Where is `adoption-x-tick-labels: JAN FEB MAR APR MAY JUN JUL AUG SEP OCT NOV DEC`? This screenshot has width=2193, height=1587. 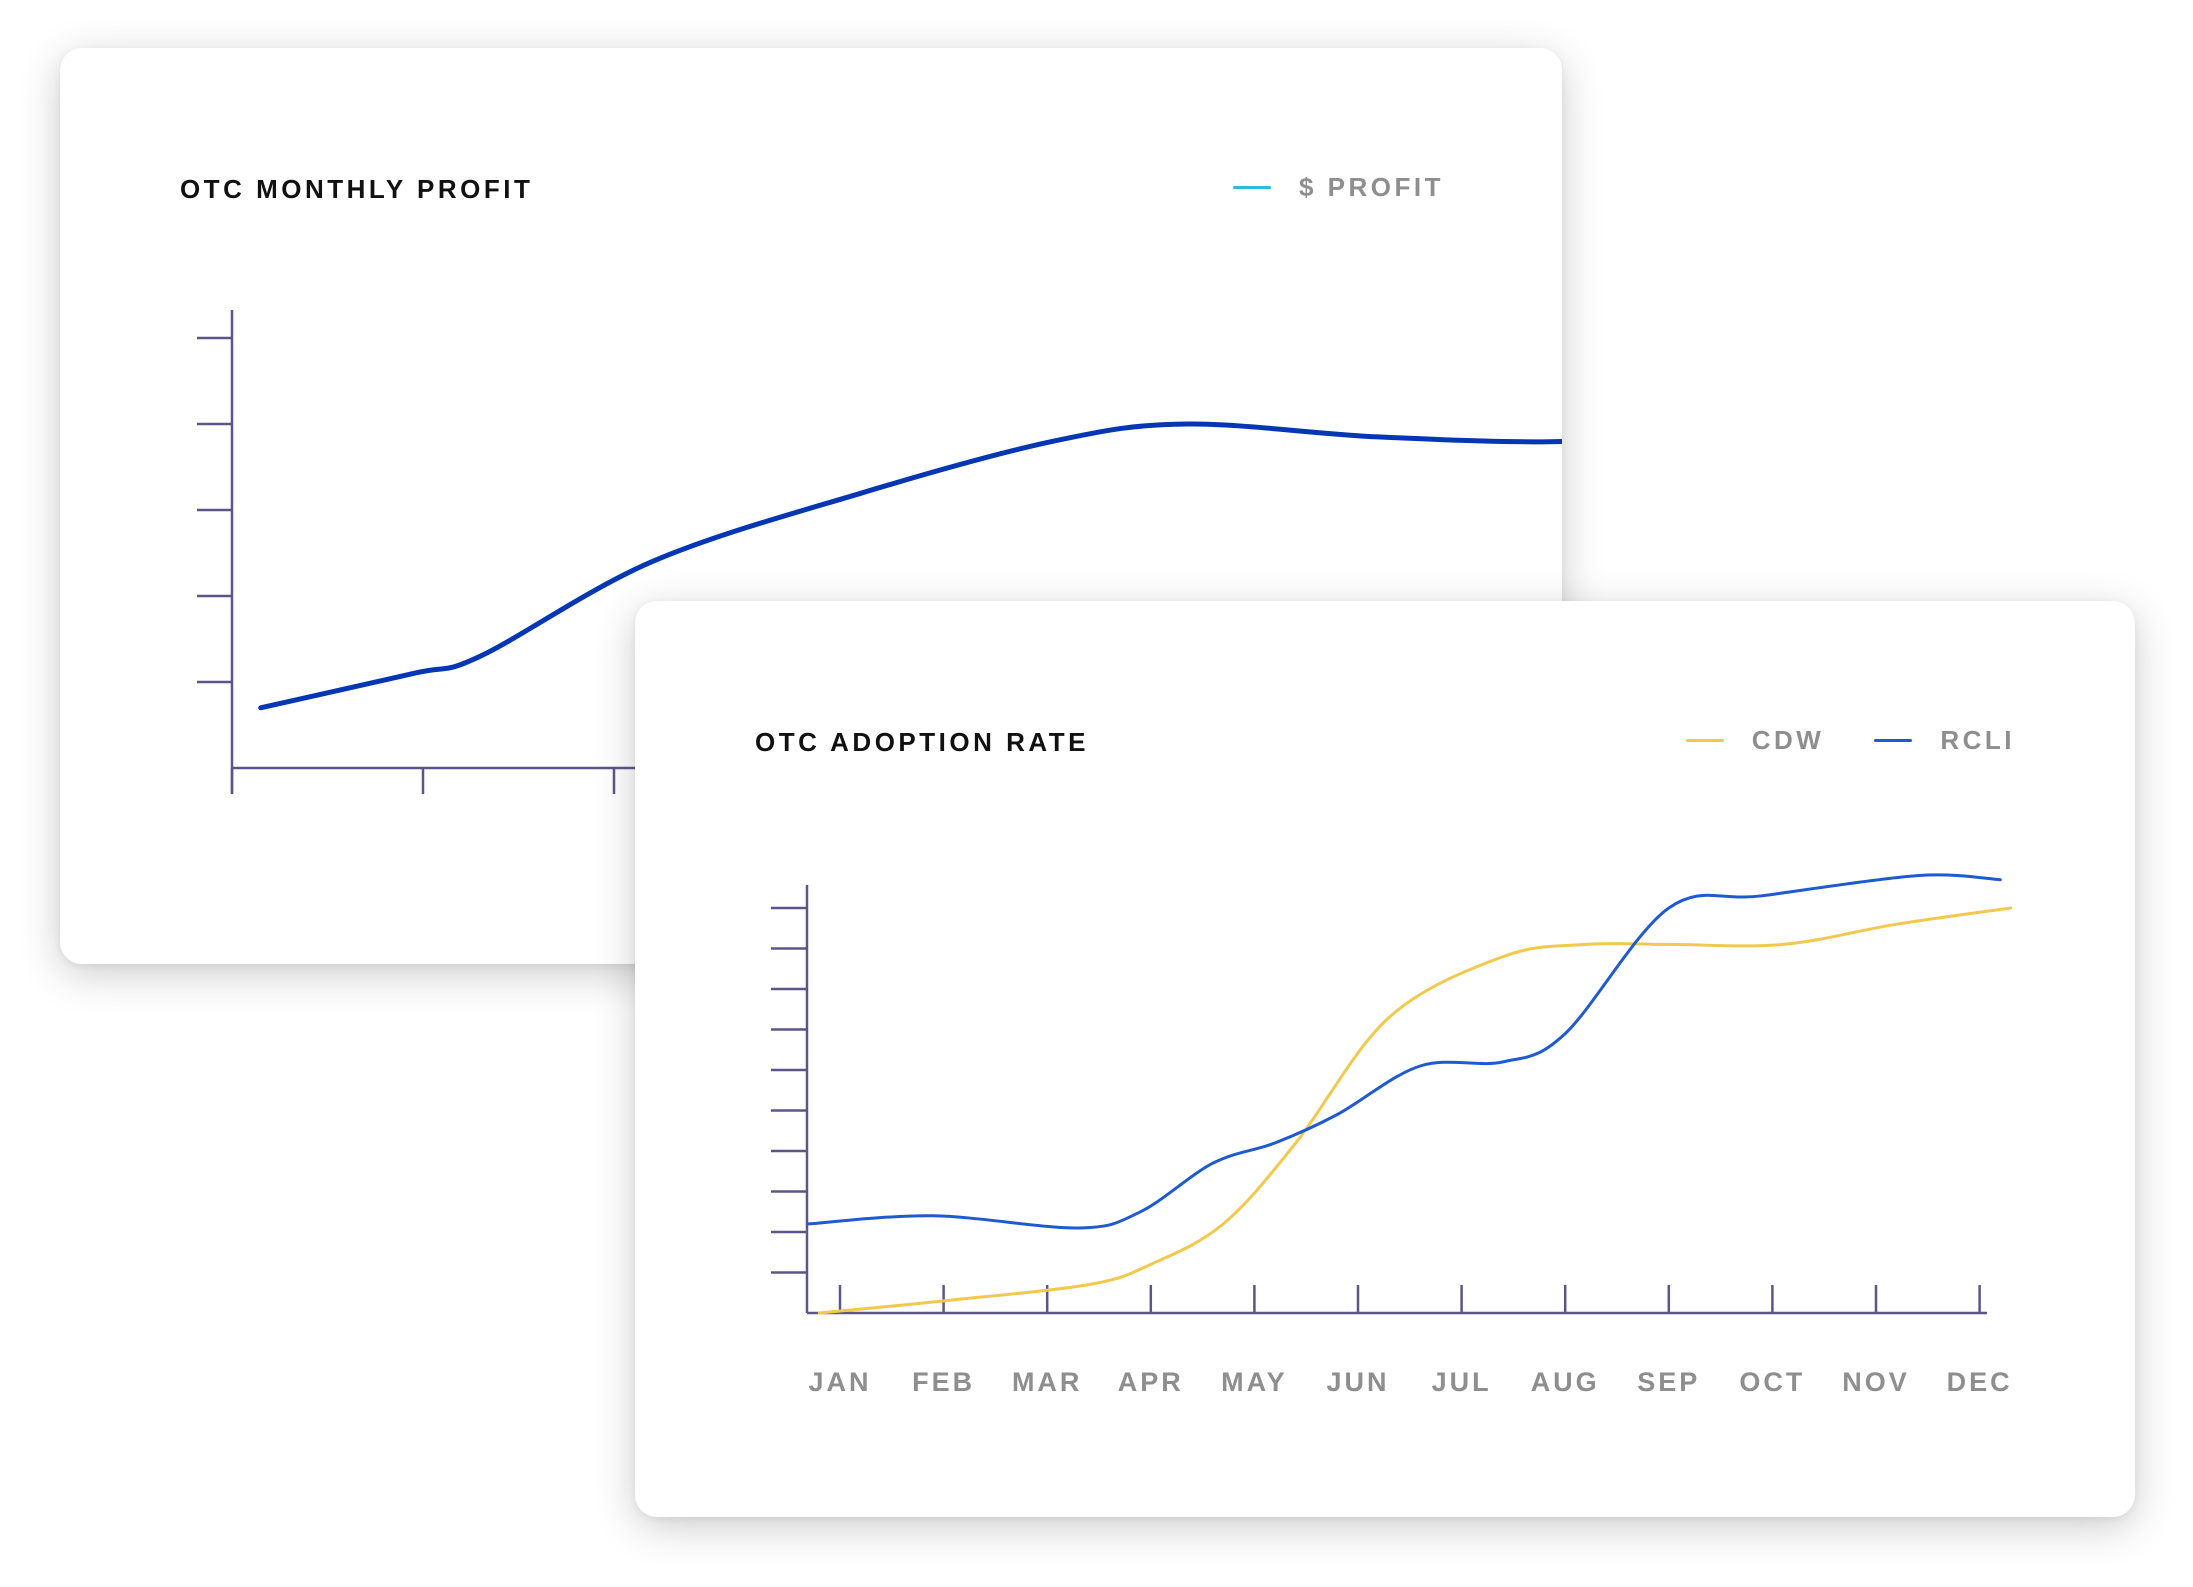 adoption-x-tick-labels: JAN FEB MAR APR MAY JUN JUL AUG SEP OCT NOV DEC is located at coordinates (1410, 1382).